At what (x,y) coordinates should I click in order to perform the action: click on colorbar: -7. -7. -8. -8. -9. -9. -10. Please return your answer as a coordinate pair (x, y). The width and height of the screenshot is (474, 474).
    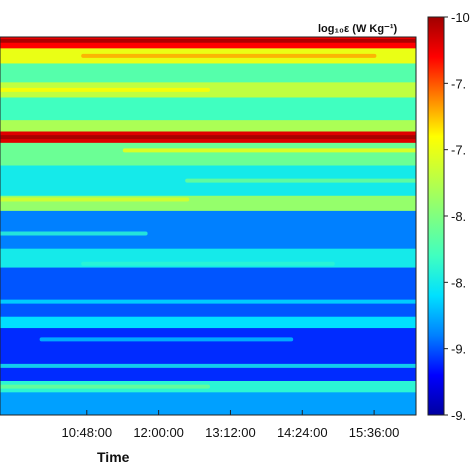
    Looking at the image, I should click on (448, 216).